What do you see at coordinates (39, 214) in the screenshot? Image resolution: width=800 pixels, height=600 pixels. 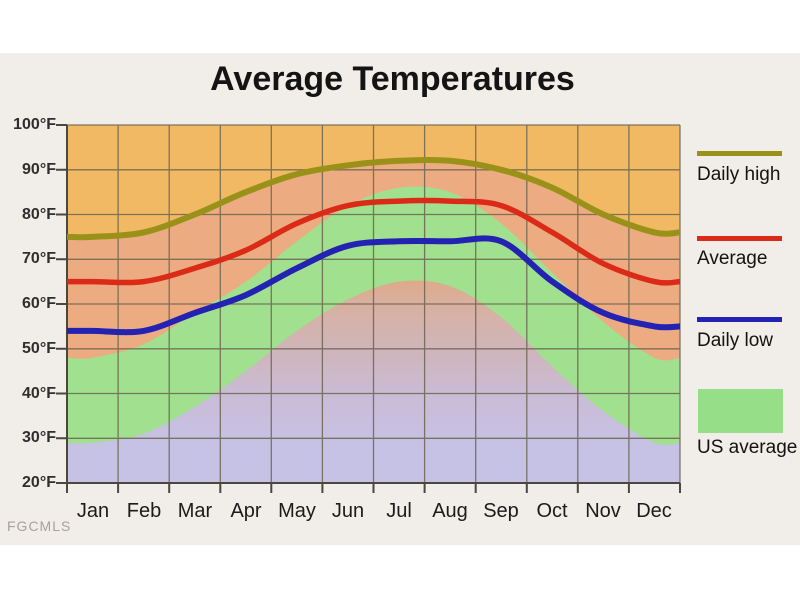 I see `y-tick-label: 80°F` at bounding box center [39, 214].